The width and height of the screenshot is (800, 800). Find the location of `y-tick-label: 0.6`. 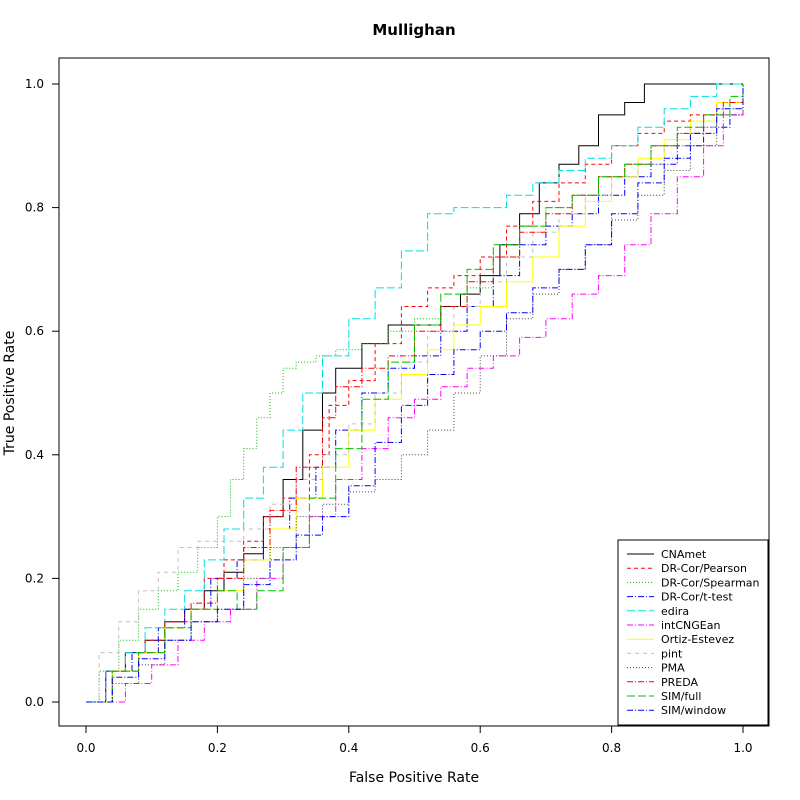

y-tick-label: 0.6 is located at coordinates (34, 331).